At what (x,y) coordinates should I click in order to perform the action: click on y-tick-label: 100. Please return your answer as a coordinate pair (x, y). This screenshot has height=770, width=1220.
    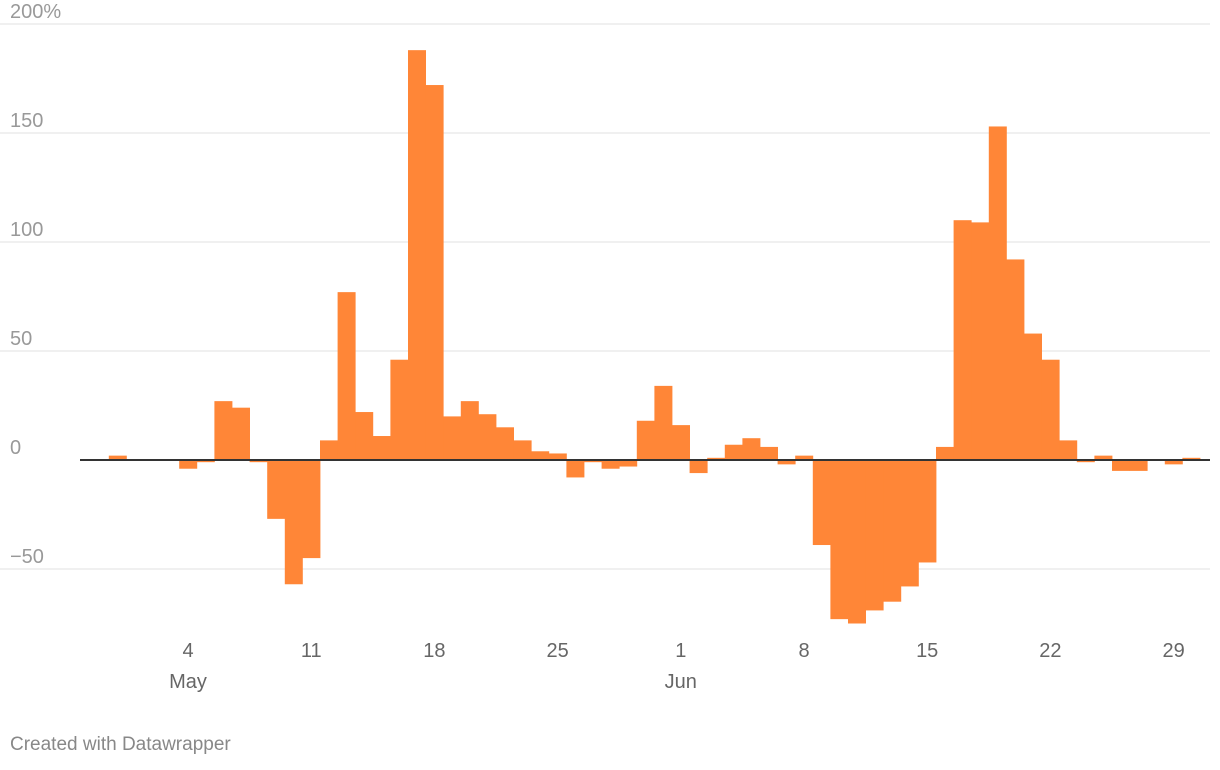
    Looking at the image, I should click on (26, 230).